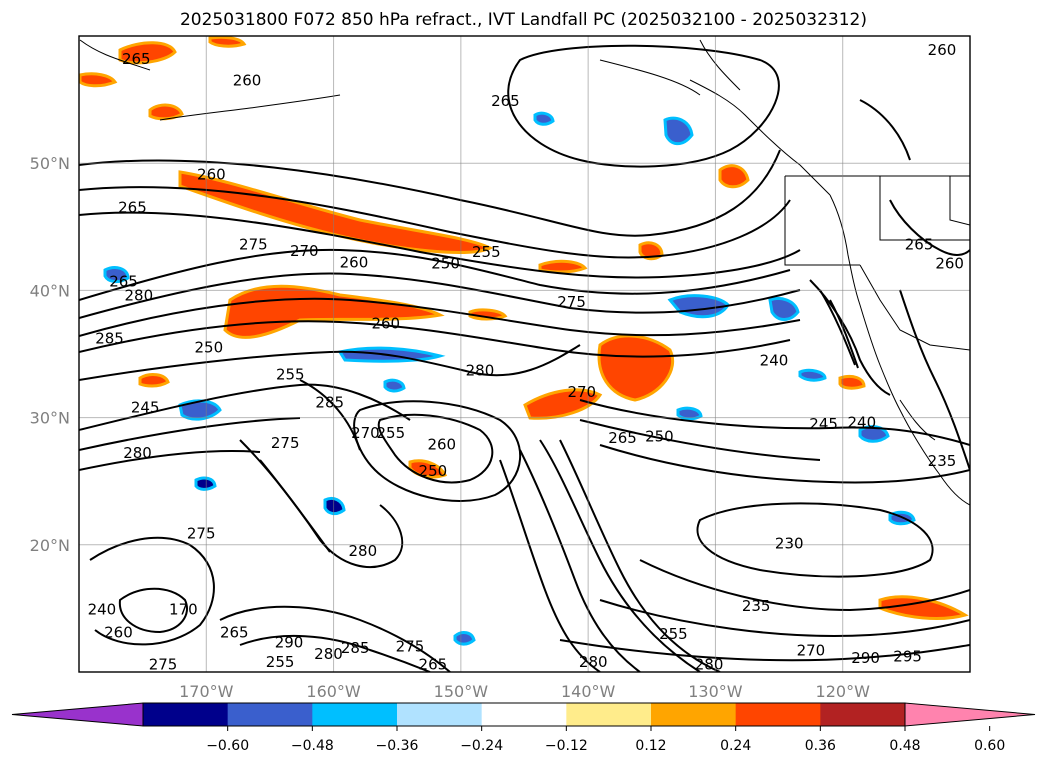 The image size is (1047, 765). I want to click on contour-label-30: 280, so click(137, 453).